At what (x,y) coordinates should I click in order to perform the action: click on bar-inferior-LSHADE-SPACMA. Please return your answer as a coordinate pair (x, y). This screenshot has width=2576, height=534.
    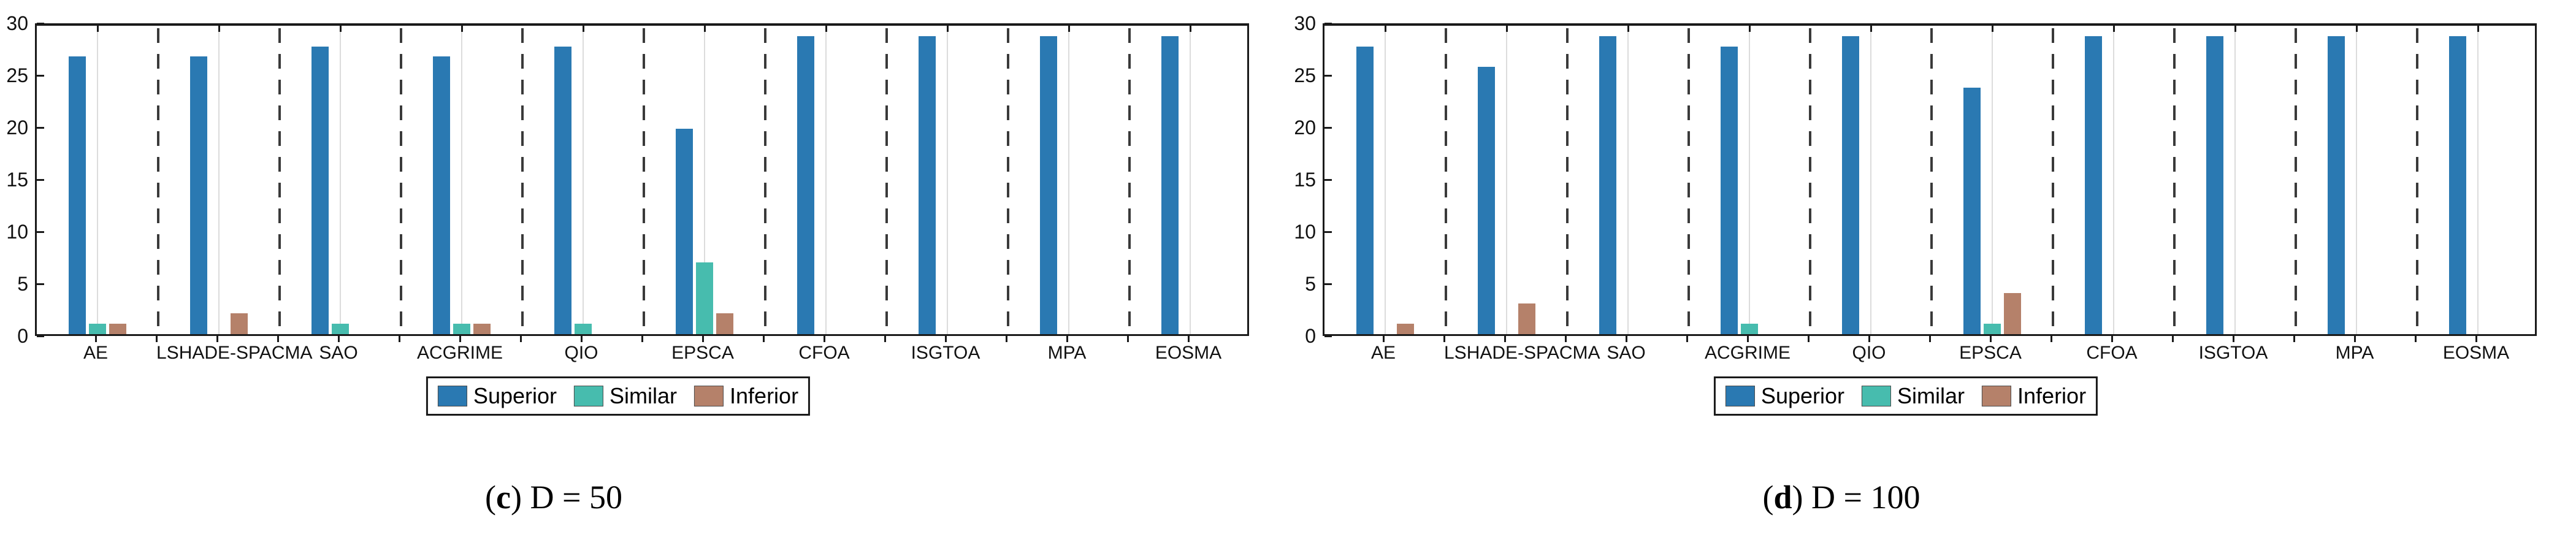
    Looking at the image, I should click on (1526, 318).